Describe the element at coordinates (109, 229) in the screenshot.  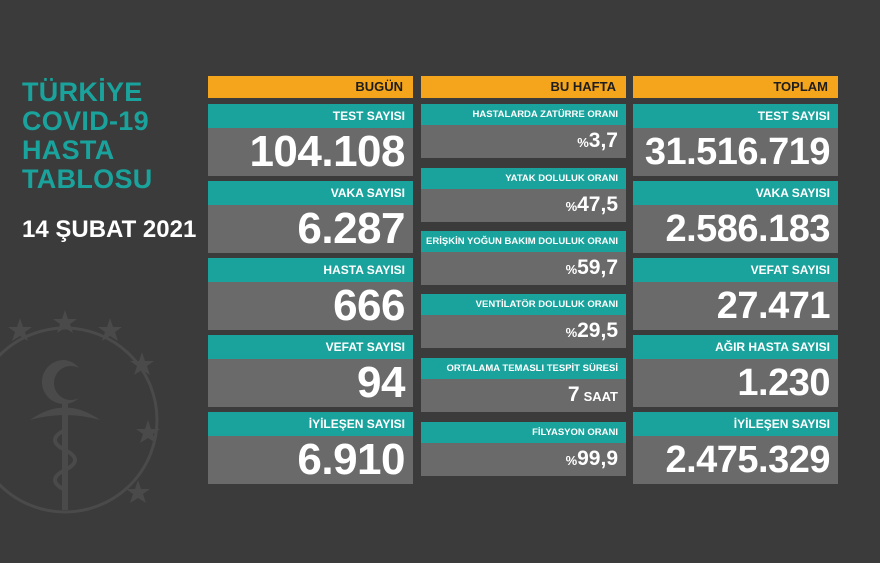
I see `report-date: 14 ŞUBAT 2021` at that location.